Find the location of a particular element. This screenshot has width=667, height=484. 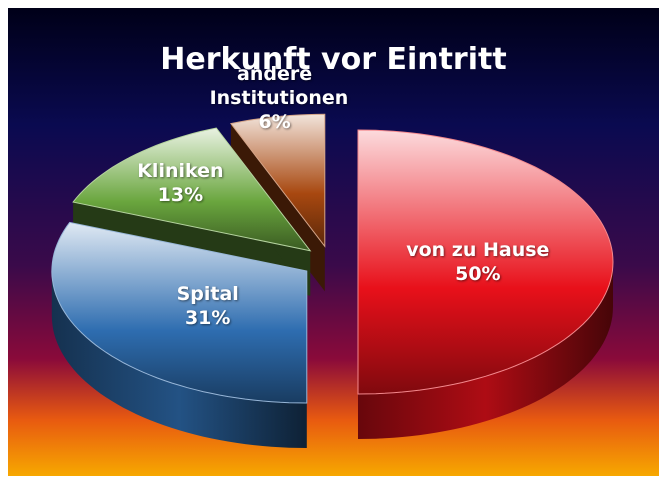

slice-name: von zu Hause is located at coordinates (478, 250).